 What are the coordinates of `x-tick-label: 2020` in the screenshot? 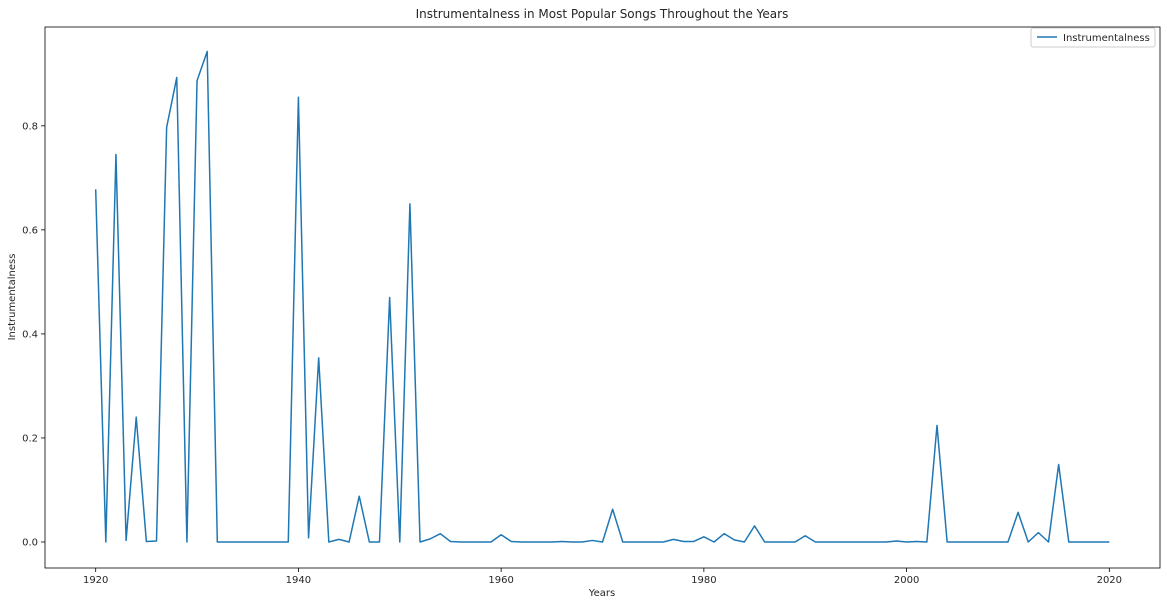 It's located at (1109, 580).